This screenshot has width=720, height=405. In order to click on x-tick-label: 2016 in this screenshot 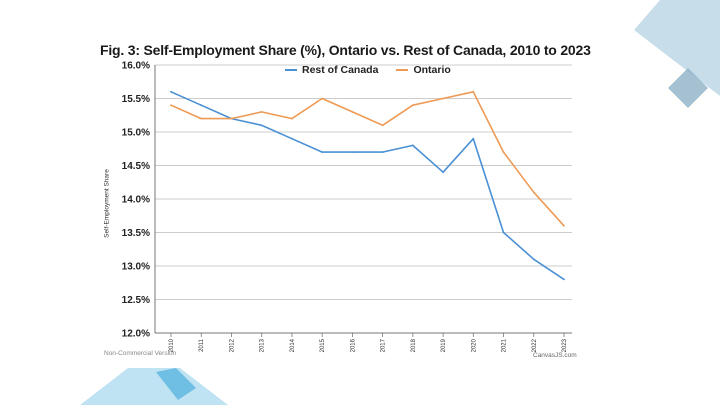, I will do `click(353, 345)`.